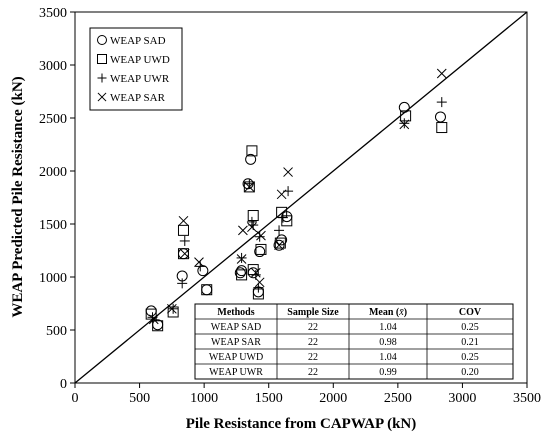  I want to click on legend-box, so click(136, 69).